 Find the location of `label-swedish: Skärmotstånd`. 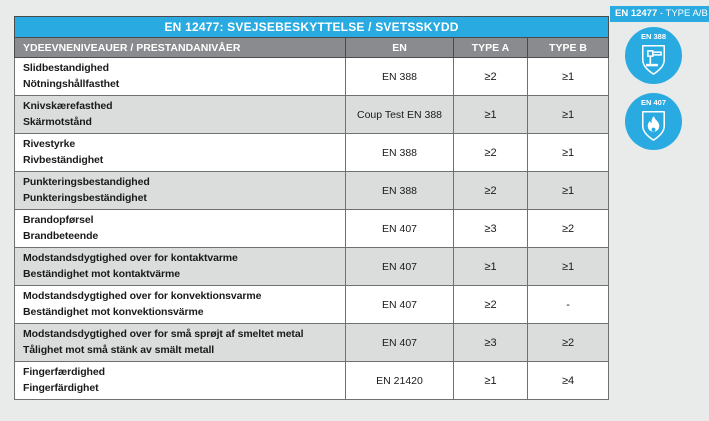

label-swedish: Skärmotstånd is located at coordinates (57, 121).